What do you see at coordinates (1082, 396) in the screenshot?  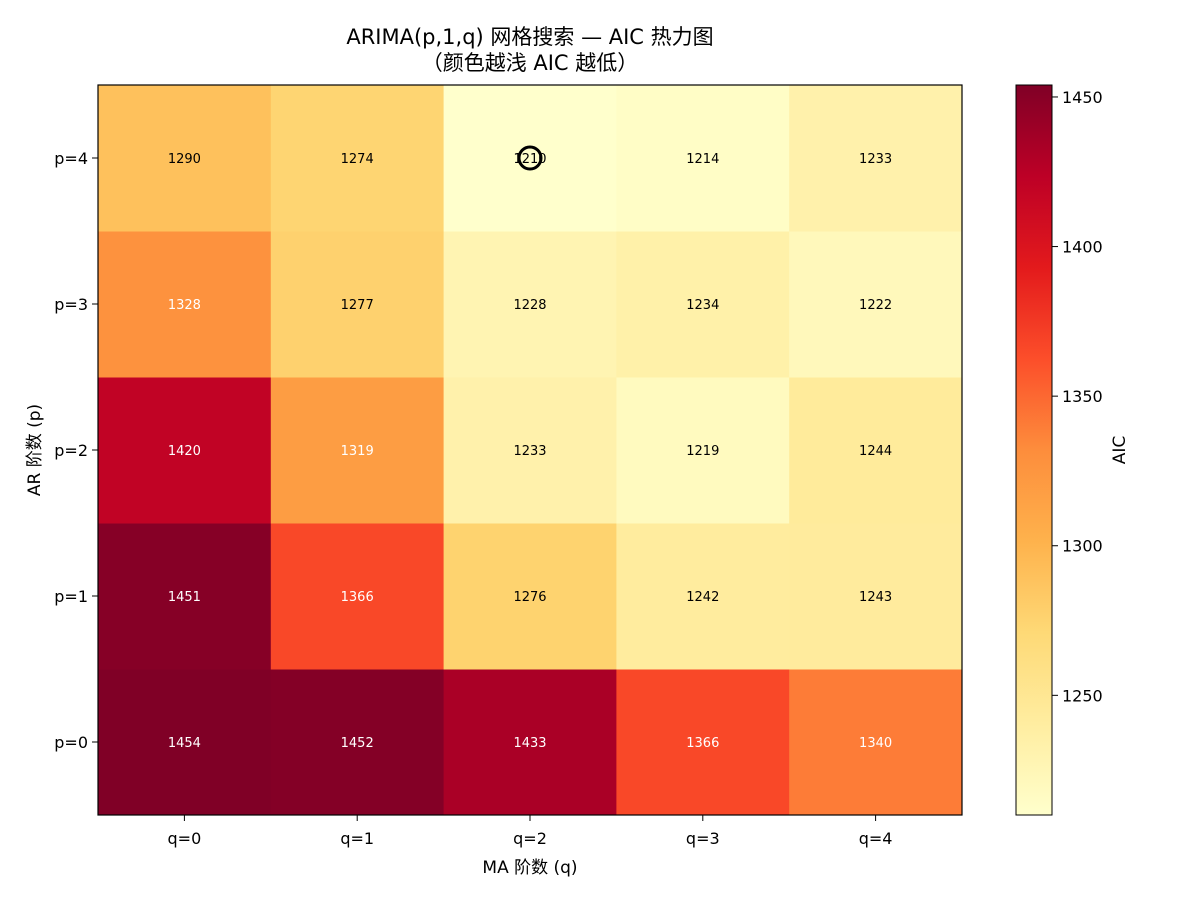 I see `colorbar-tick-label: 1350` at bounding box center [1082, 396].